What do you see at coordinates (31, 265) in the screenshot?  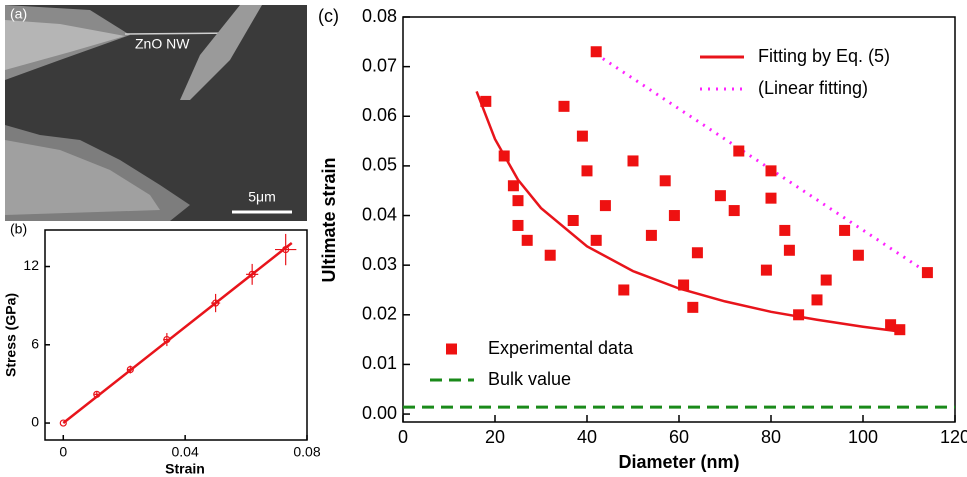 I see `y-tick-label: 12` at bounding box center [31, 265].